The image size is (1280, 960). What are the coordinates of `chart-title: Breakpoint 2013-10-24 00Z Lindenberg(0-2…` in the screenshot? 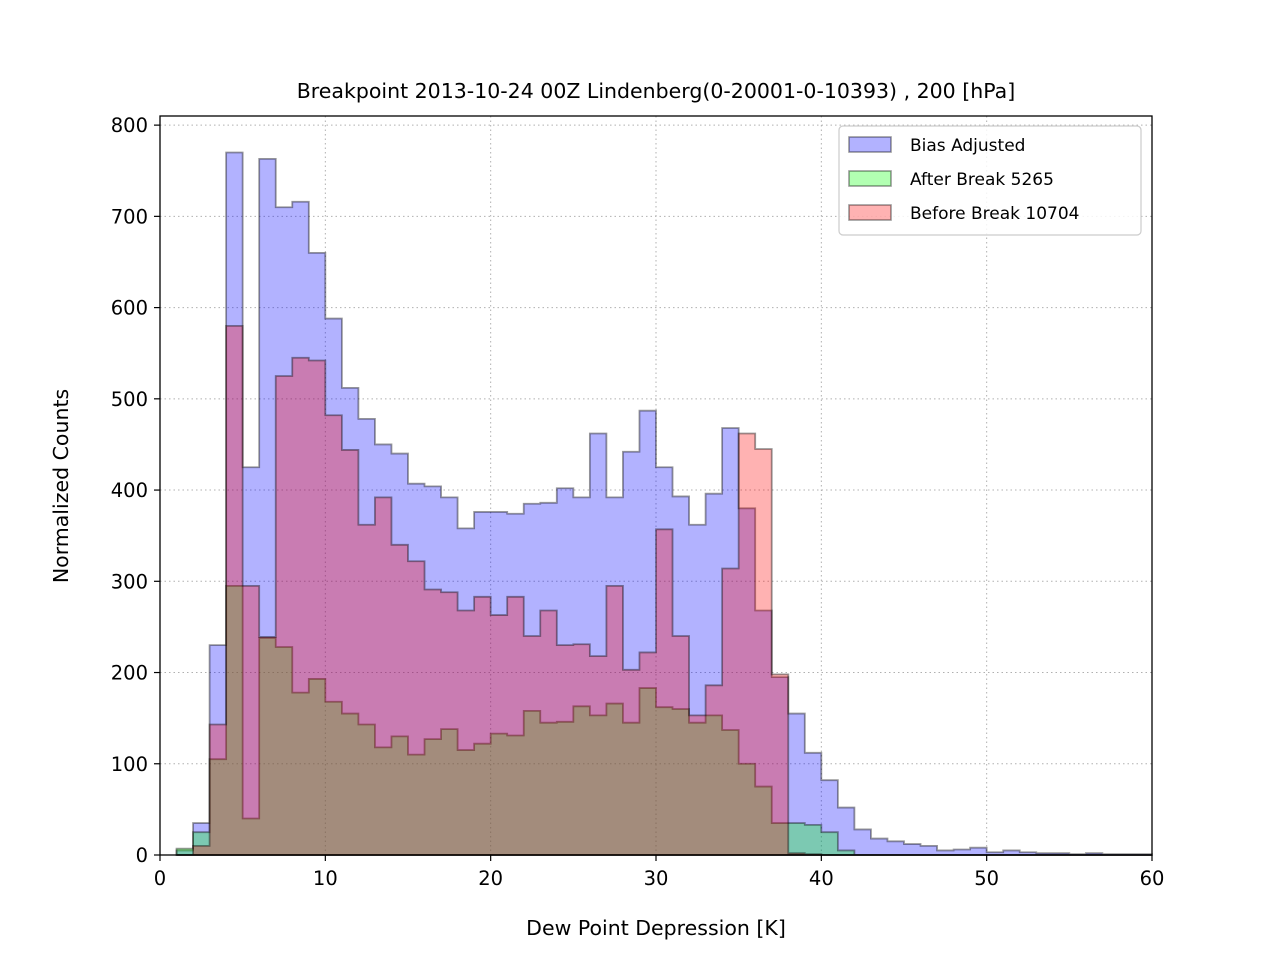 It's located at (656, 91).